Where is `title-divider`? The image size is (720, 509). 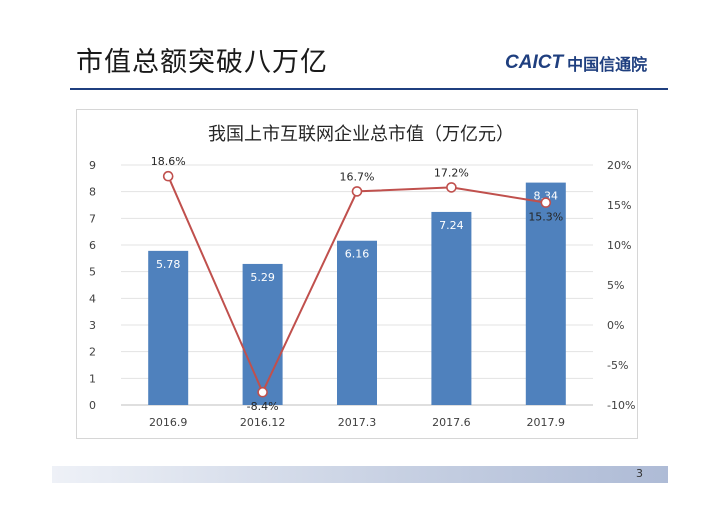
title-divider is located at coordinates (369, 89).